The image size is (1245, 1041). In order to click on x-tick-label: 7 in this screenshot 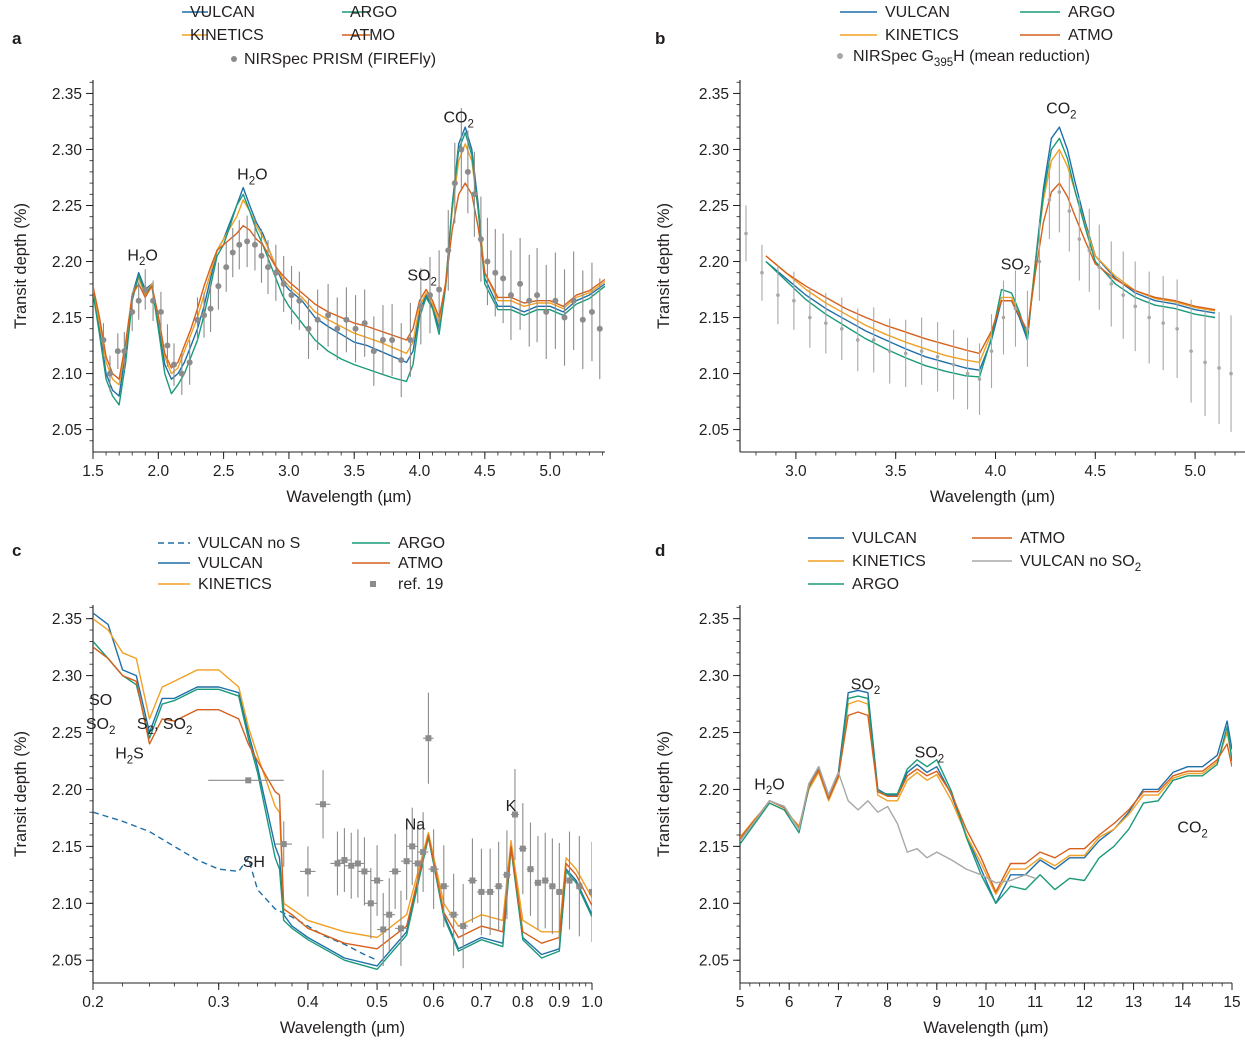, I will do `click(838, 1002)`.